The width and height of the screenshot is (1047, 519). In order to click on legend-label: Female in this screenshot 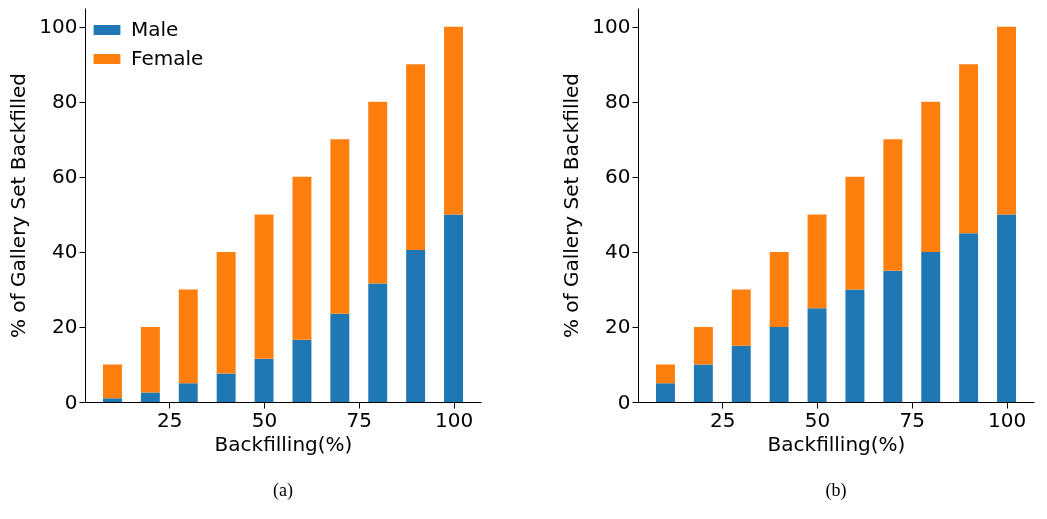, I will do `click(167, 58)`.